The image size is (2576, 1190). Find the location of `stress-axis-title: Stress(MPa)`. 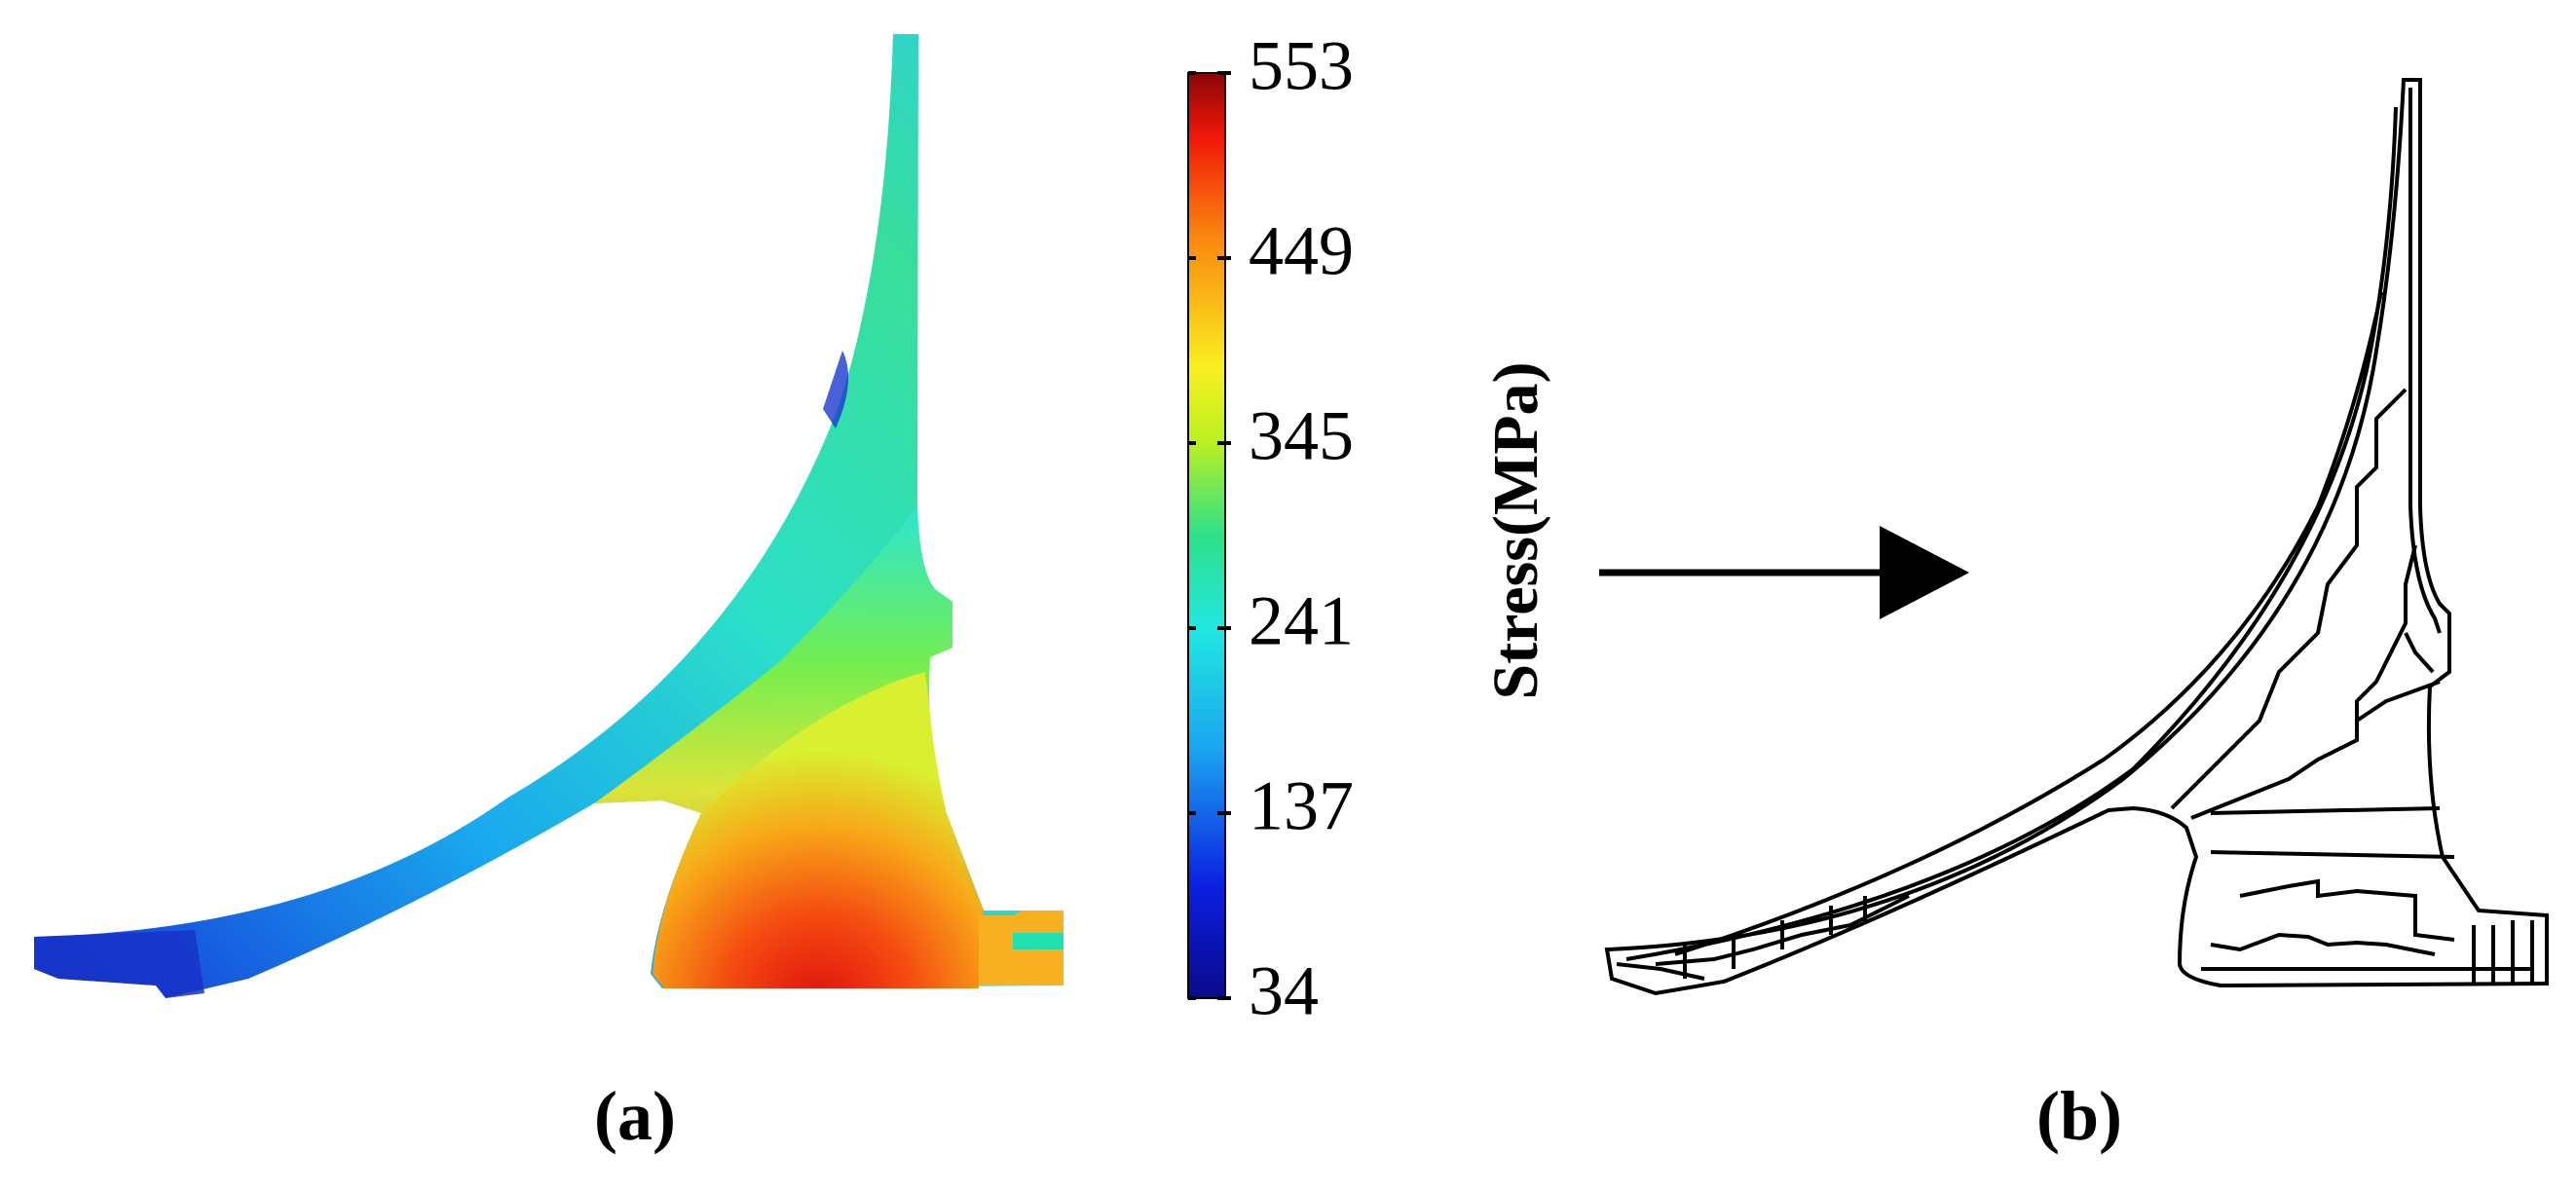

stress-axis-title: Stress(MPa) is located at coordinates (1515, 530).